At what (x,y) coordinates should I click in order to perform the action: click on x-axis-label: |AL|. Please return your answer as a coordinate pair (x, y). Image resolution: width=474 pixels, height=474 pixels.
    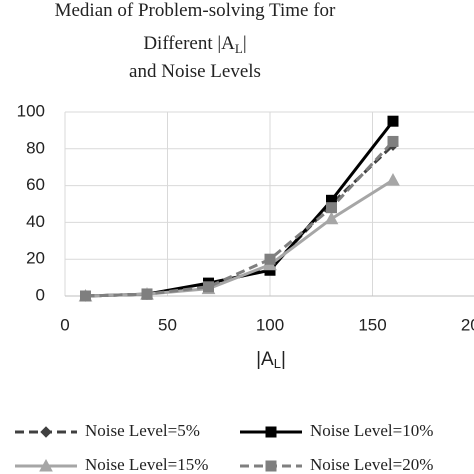
    Looking at the image, I should click on (271, 360).